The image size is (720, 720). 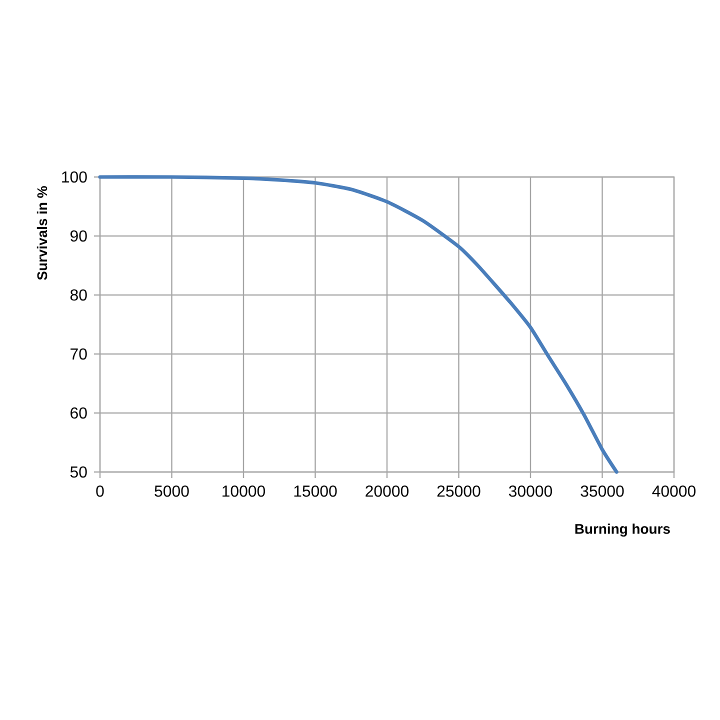 What do you see at coordinates (78, 354) in the screenshot?
I see `y-tick-label: 70` at bounding box center [78, 354].